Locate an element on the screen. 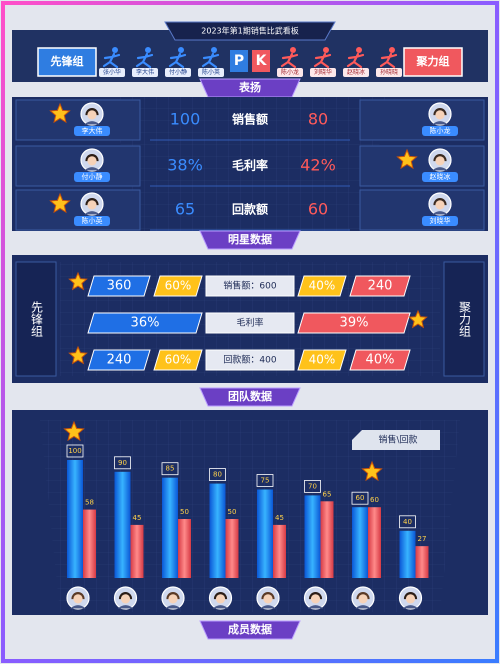 The height and width of the screenshot is (664, 500). person-card is located at coordinates (422, 166).